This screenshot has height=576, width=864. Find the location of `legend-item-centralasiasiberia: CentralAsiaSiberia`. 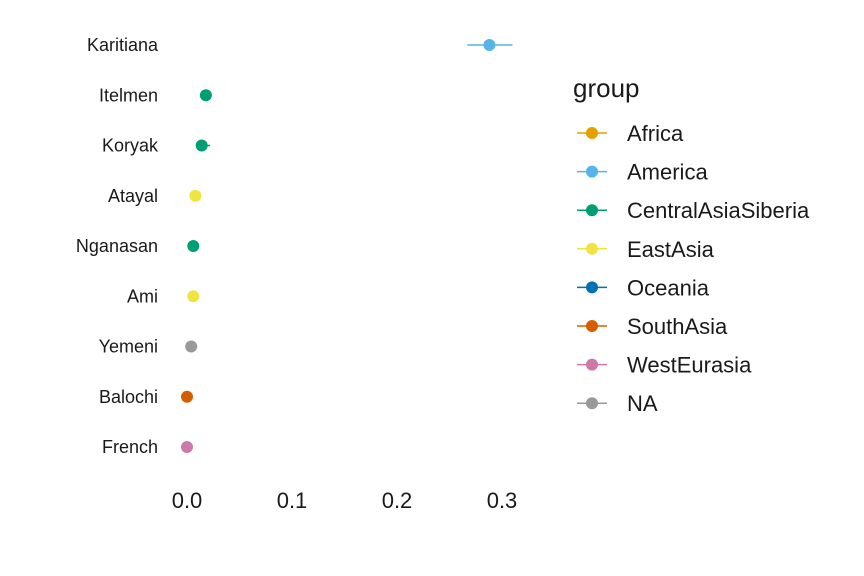

legend-item-centralasiasiberia: CentralAsiaSiberia is located at coordinates (693, 210).